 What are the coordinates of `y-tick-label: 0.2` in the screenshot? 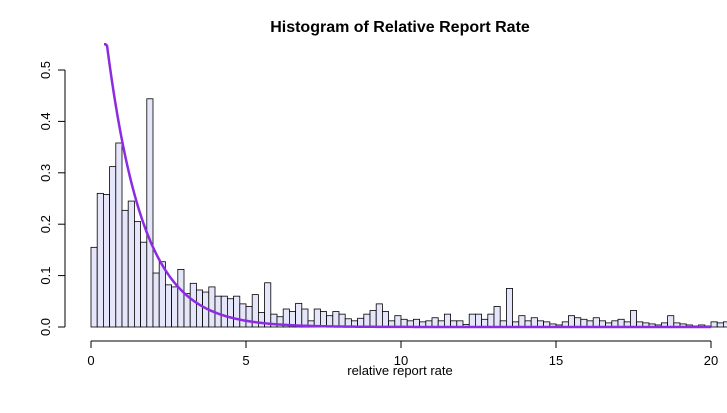 It's located at (45, 224).